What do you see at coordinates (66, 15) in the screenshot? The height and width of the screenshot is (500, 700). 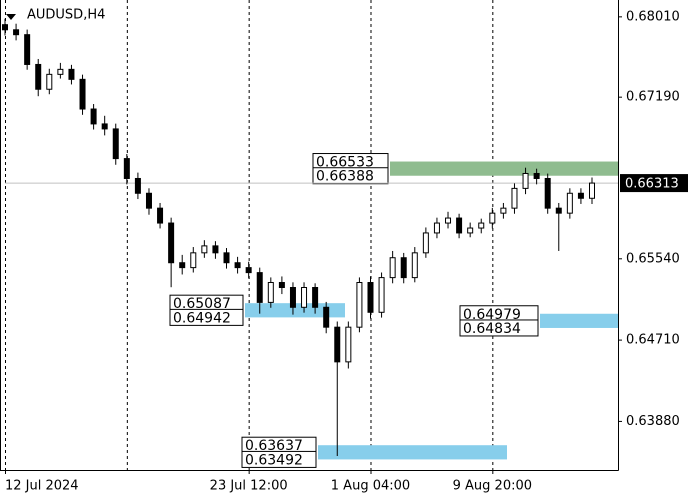 I see `symbol-label: AUDUSD,H4` at bounding box center [66, 15].